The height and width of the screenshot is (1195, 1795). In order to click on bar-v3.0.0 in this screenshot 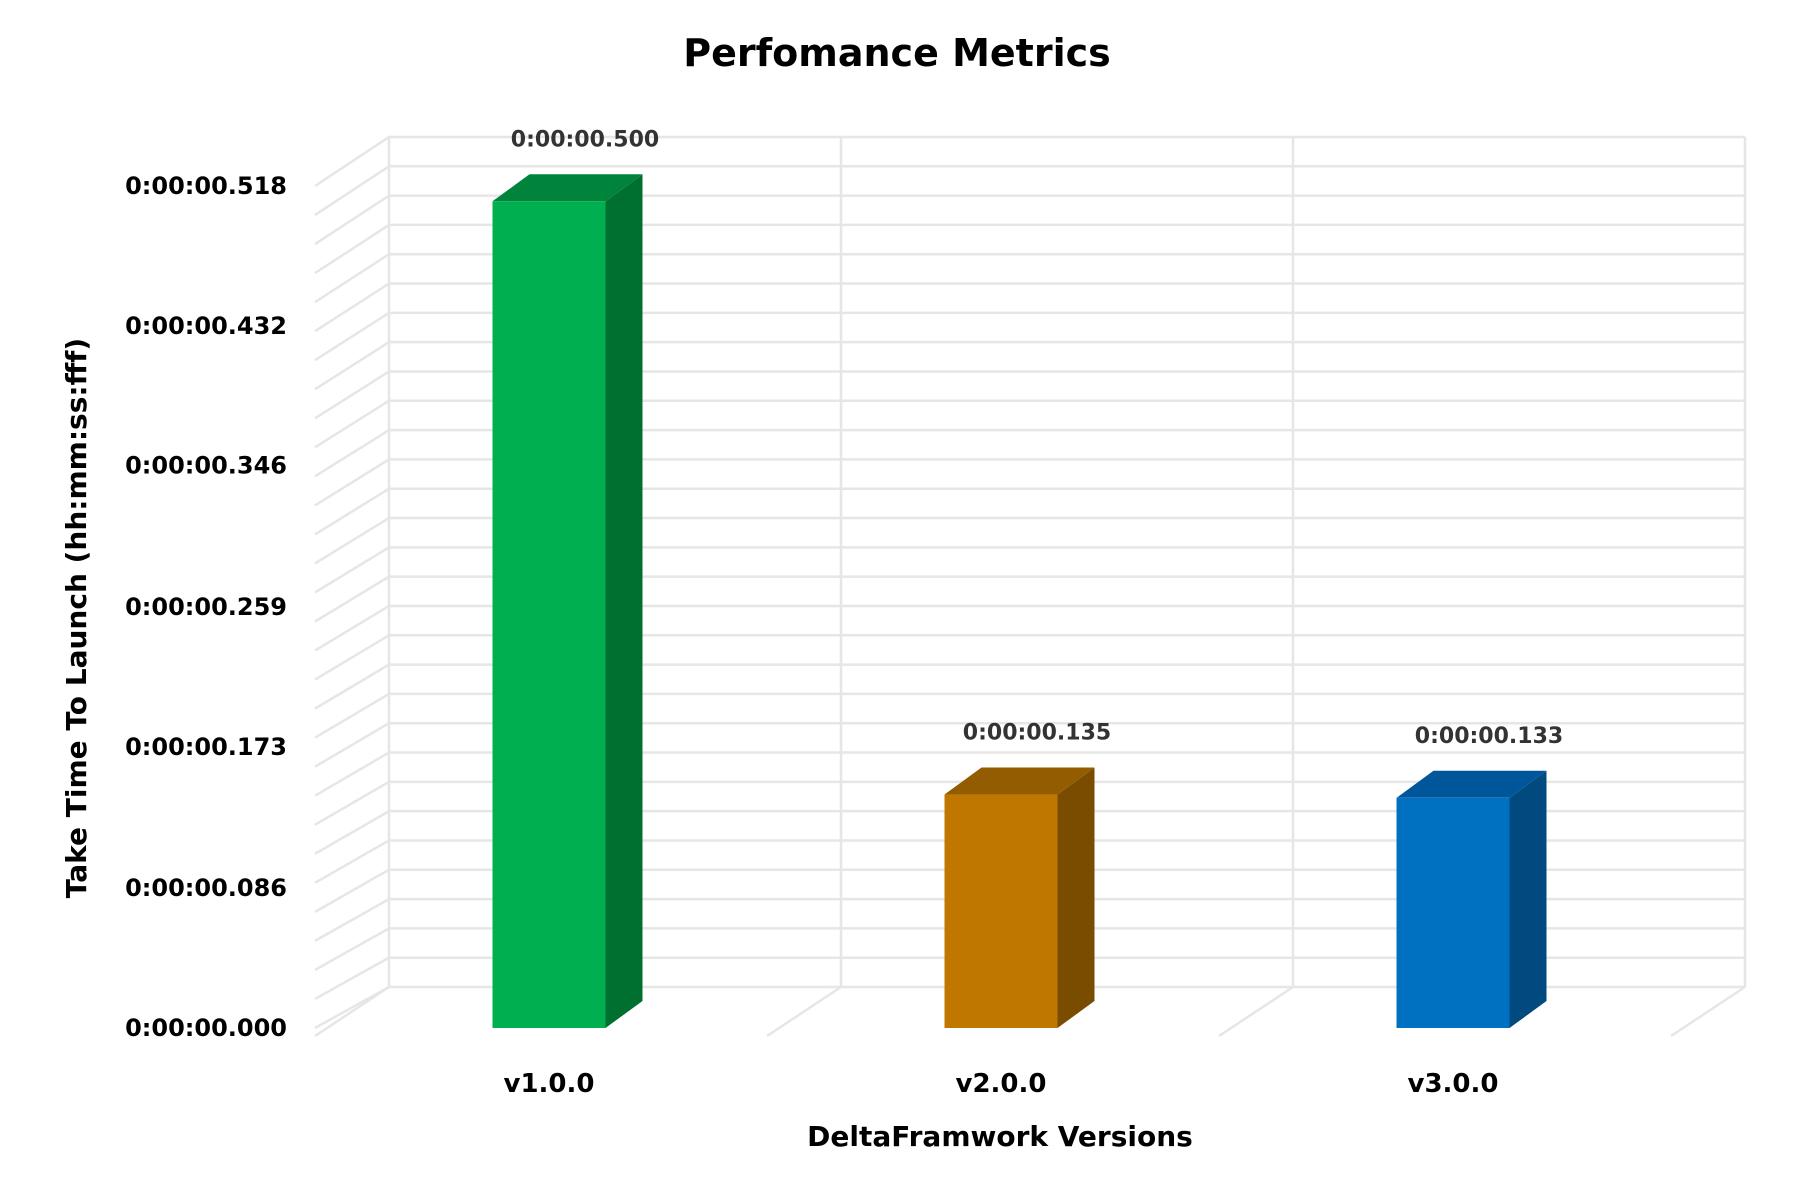, I will do `click(1471, 899)`.